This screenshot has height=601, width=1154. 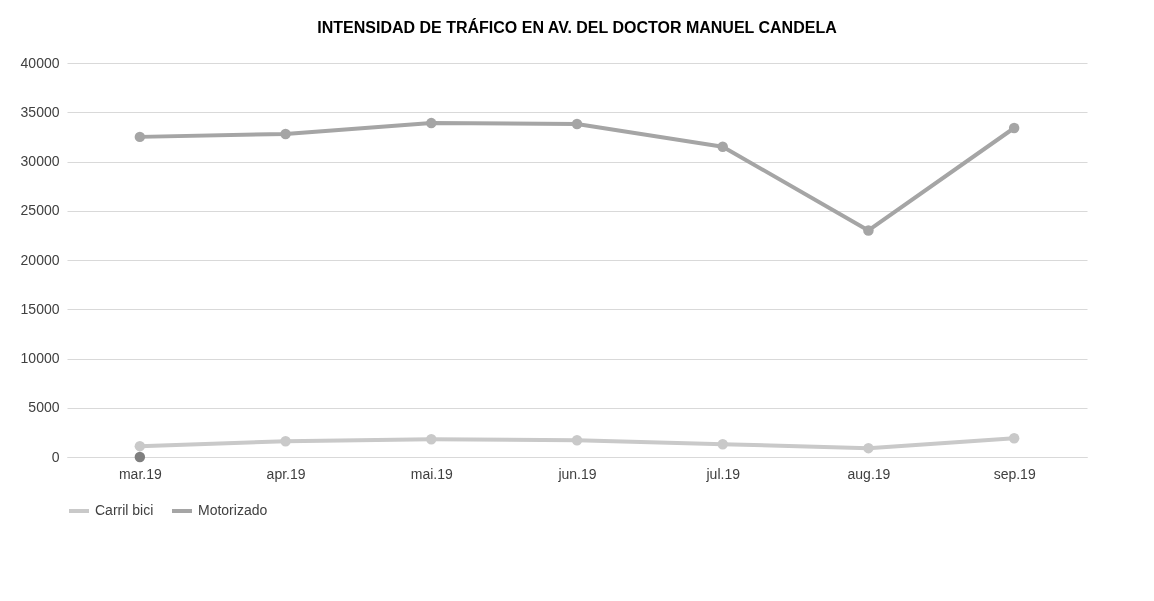 What do you see at coordinates (40, 62) in the screenshot?
I see `y-tick-label: 40000` at bounding box center [40, 62].